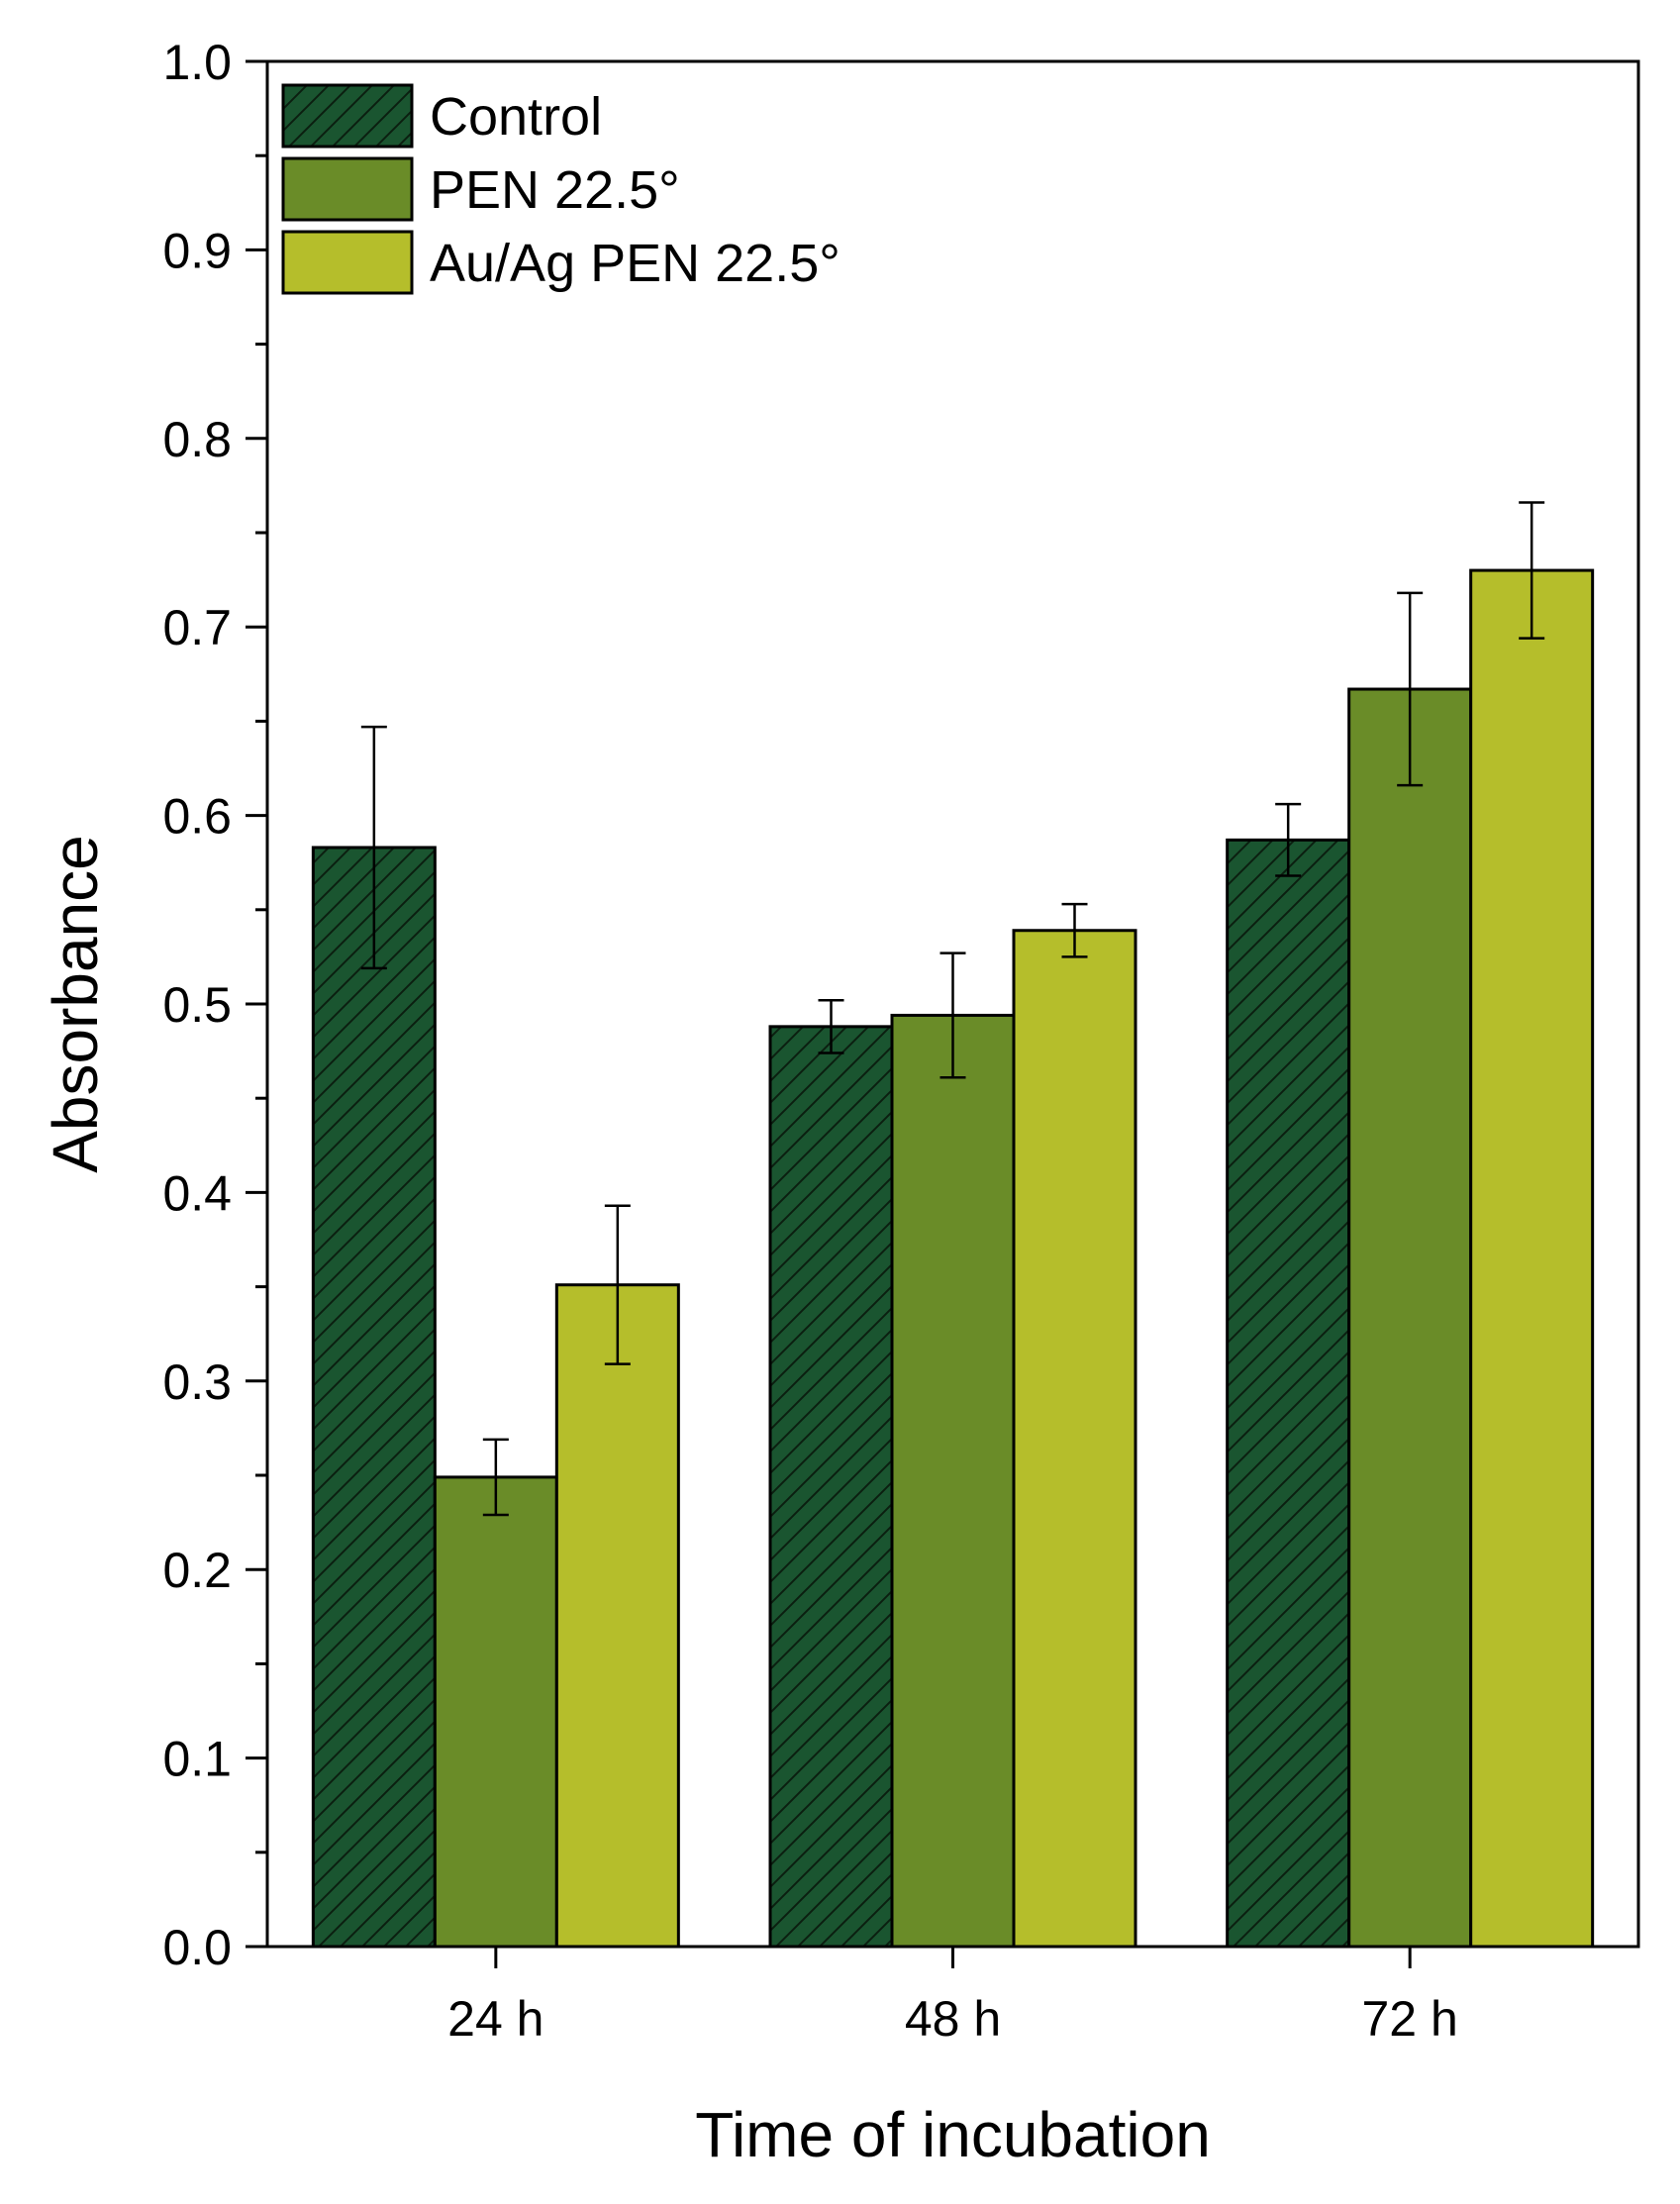 This screenshot has height=2204, width=1680. Describe the element at coordinates (1532, 1259) in the screenshot. I see `bar-3-72h` at that location.